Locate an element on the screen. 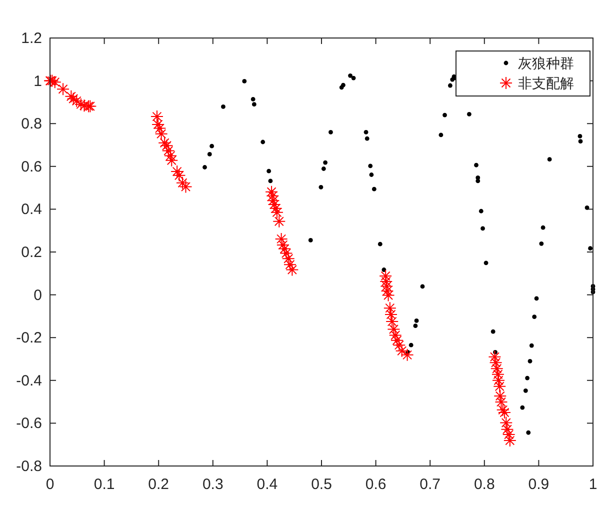 The image size is (614, 511). y-tick-label: 0.8 is located at coordinates (31, 124).